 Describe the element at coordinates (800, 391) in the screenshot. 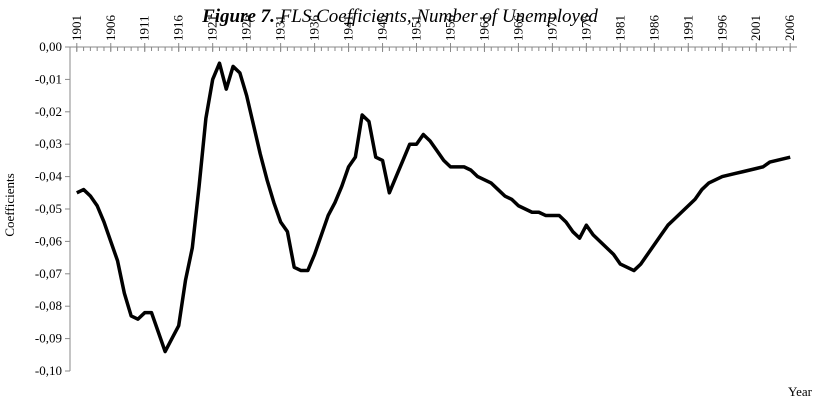

I see `x-axis-label: Year` at that location.